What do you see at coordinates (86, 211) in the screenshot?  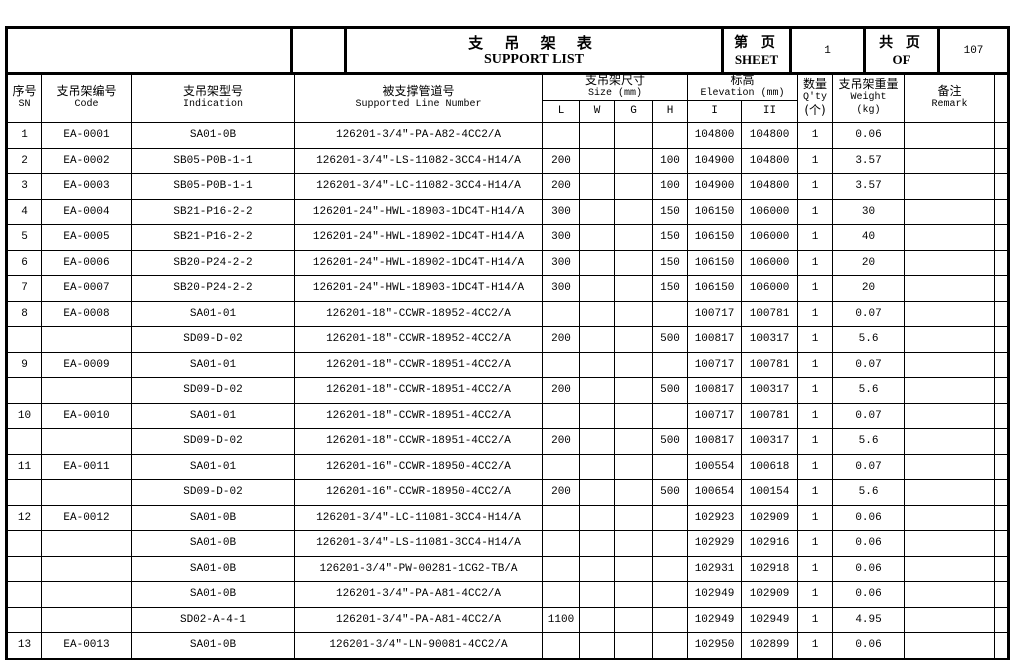 I see `cell-code: EA-0004` at bounding box center [86, 211].